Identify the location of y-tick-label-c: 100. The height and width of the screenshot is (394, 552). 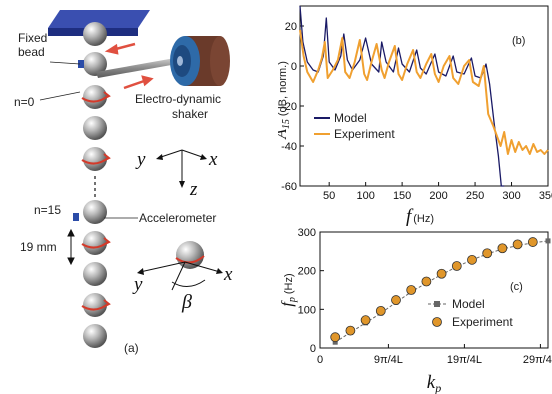
(307, 310).